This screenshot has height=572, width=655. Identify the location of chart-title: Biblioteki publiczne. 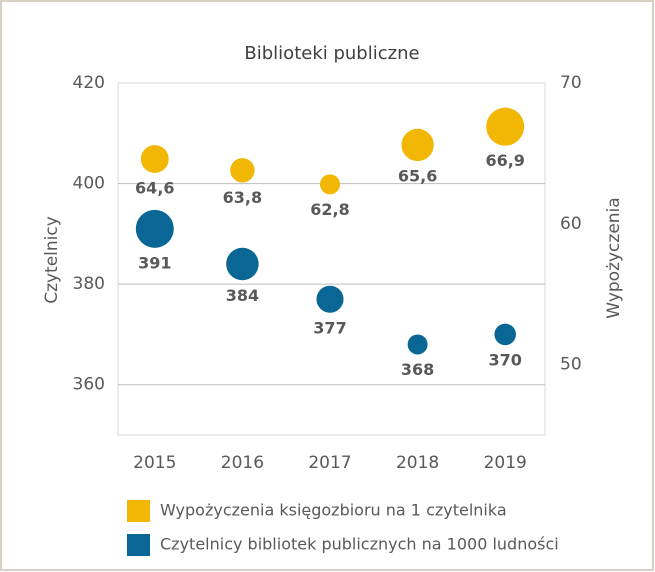
(331, 53).